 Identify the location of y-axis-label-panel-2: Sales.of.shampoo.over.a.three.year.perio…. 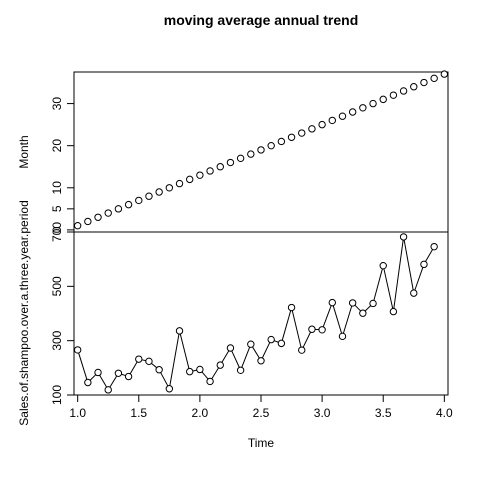
(24, 312).